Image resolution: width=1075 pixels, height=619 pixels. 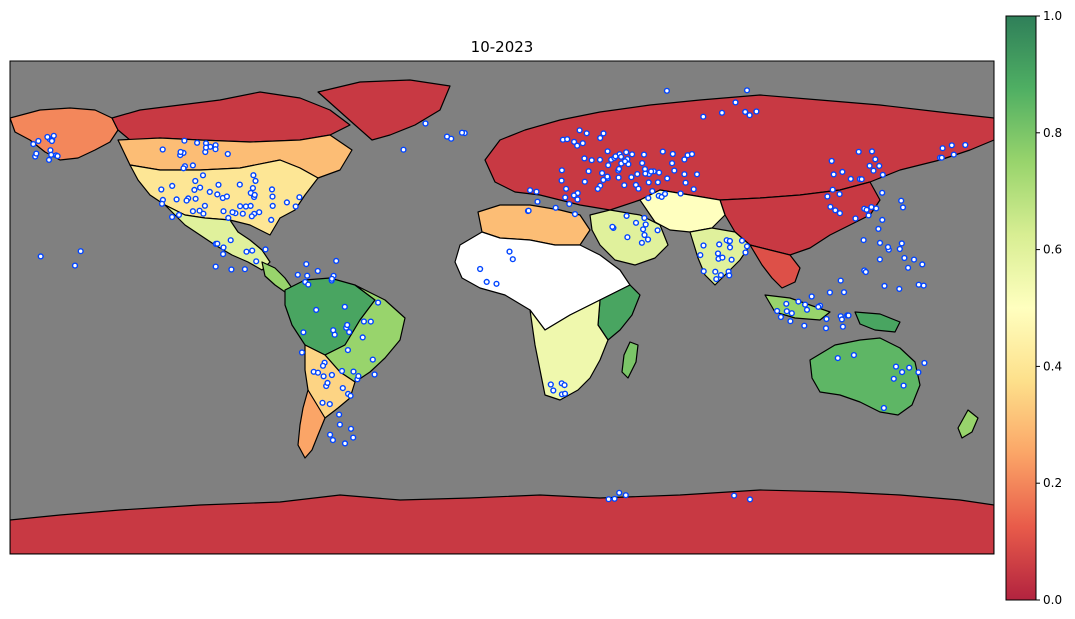 What do you see at coordinates (217, 237) in the screenshot?
I see `region-mexico` at bounding box center [217, 237].